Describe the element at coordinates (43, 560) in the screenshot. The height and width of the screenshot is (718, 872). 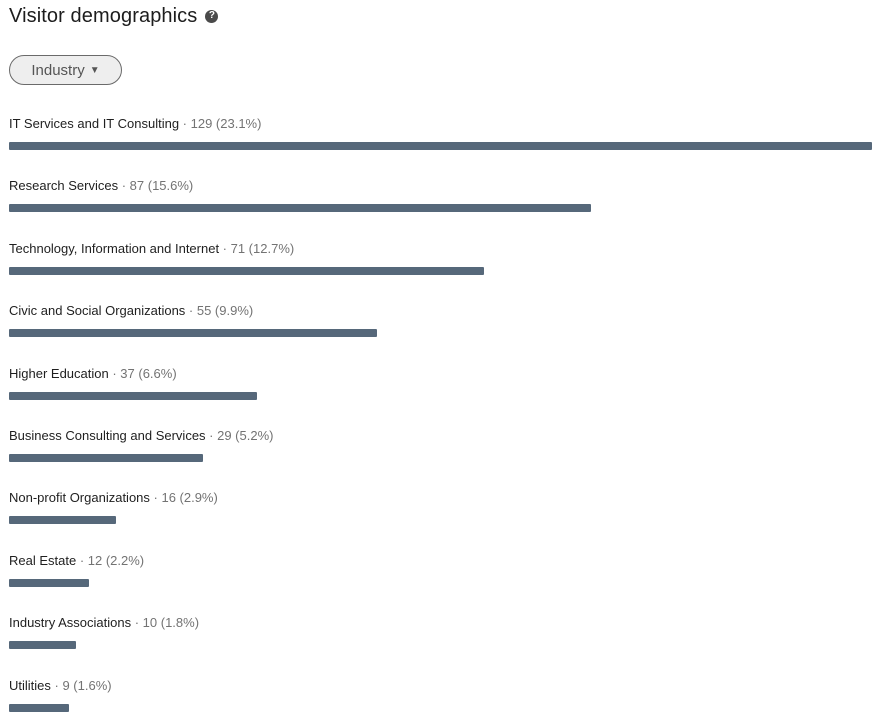
I see `industry-name: Real Estate` at that location.